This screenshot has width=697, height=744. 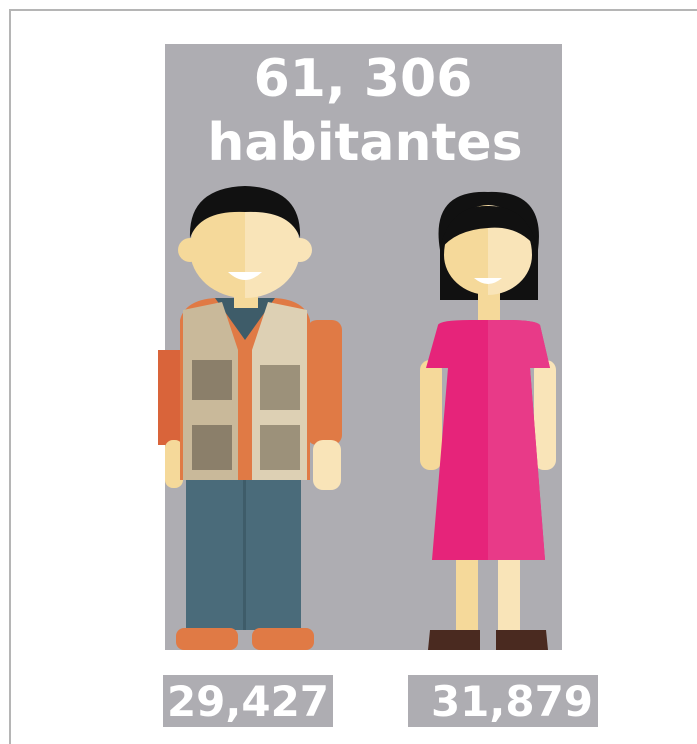 What do you see at coordinates (488, 420) in the screenshot?
I see `woman-figure` at bounding box center [488, 420].